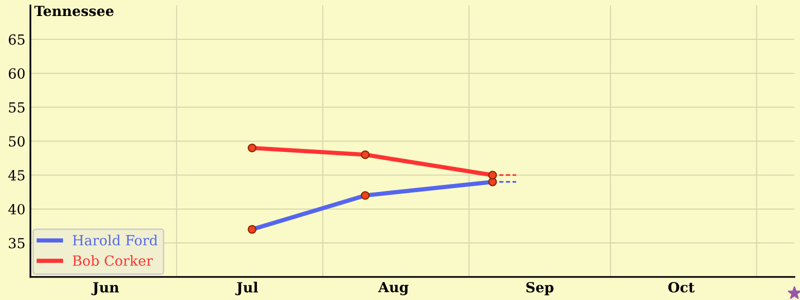 Image resolution: width=800 pixels, height=300 pixels. What do you see at coordinates (112, 260) in the screenshot?
I see `legend-label: Bob Corker` at bounding box center [112, 260].